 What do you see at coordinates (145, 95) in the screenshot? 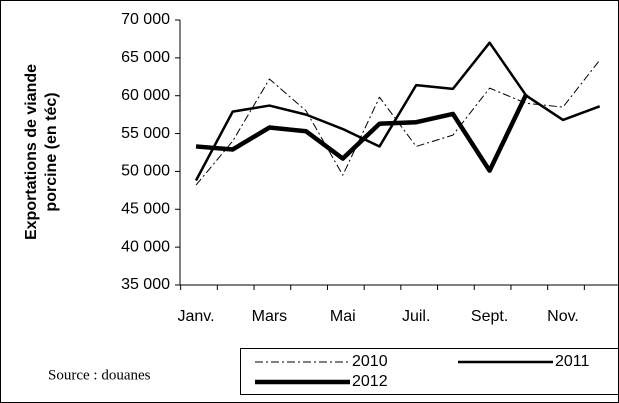
I see `y-tick-label: 60 000` at bounding box center [145, 95].